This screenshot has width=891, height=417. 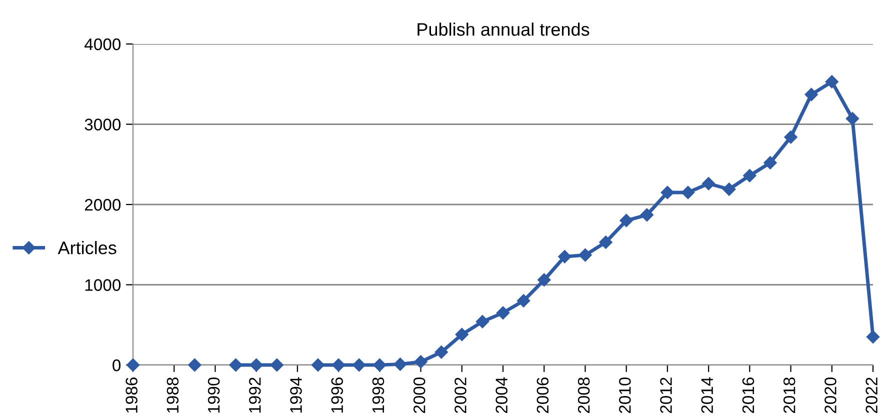 What do you see at coordinates (102, 204) in the screenshot?
I see `y-tick-label: 2000` at bounding box center [102, 204].